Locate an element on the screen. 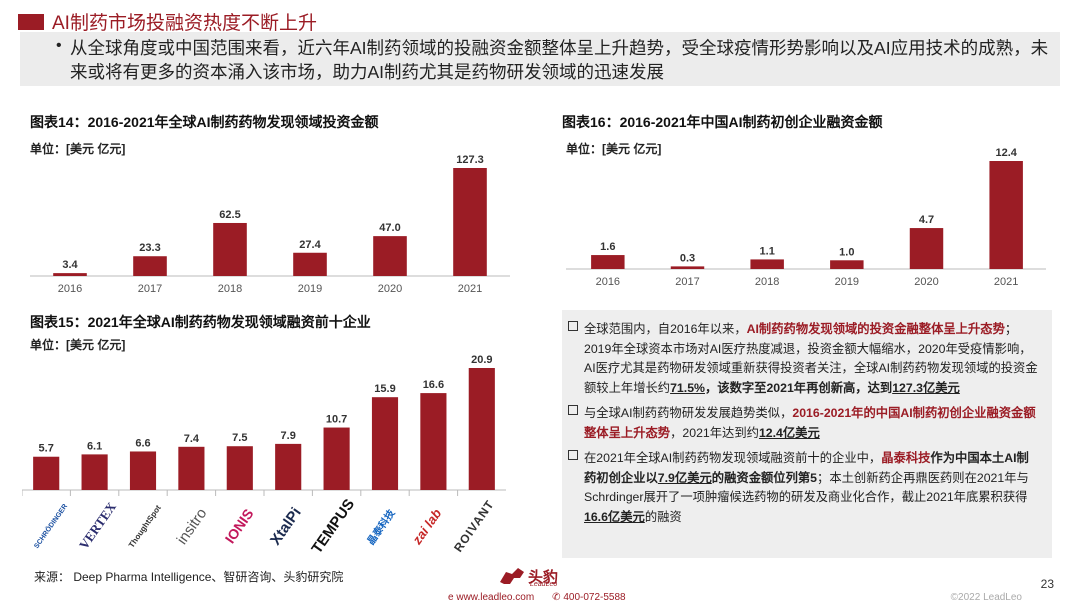  slide-title: AI制药市场投融资热度不断上升 is located at coordinates (184, 23).